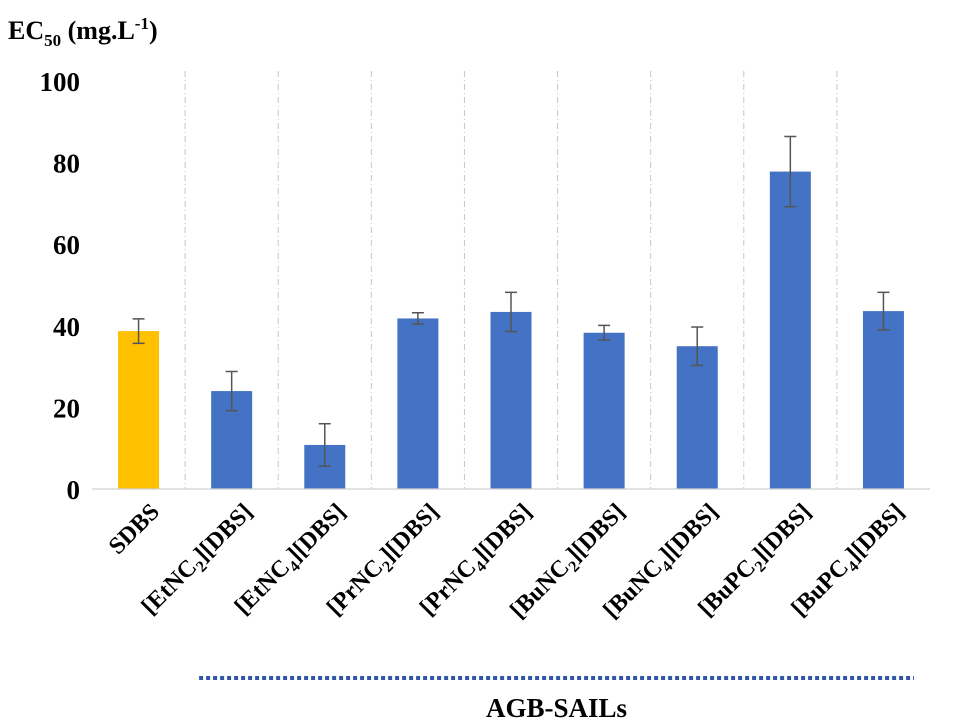 The width and height of the screenshot is (958, 724). What do you see at coordinates (134, 529) in the screenshot?
I see `x-tick-label: SDBS` at bounding box center [134, 529].